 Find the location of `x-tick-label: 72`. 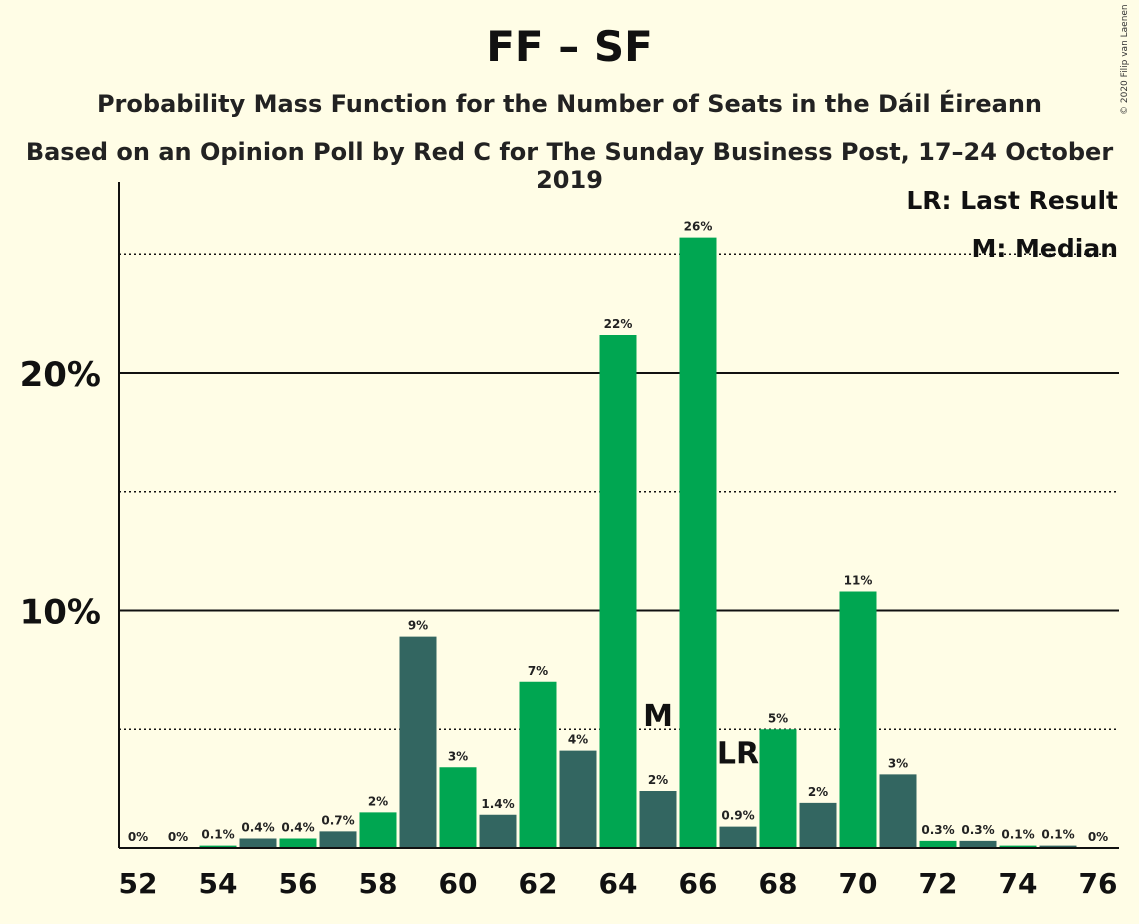

x-tick-label: 72 is located at coordinates (938, 883).